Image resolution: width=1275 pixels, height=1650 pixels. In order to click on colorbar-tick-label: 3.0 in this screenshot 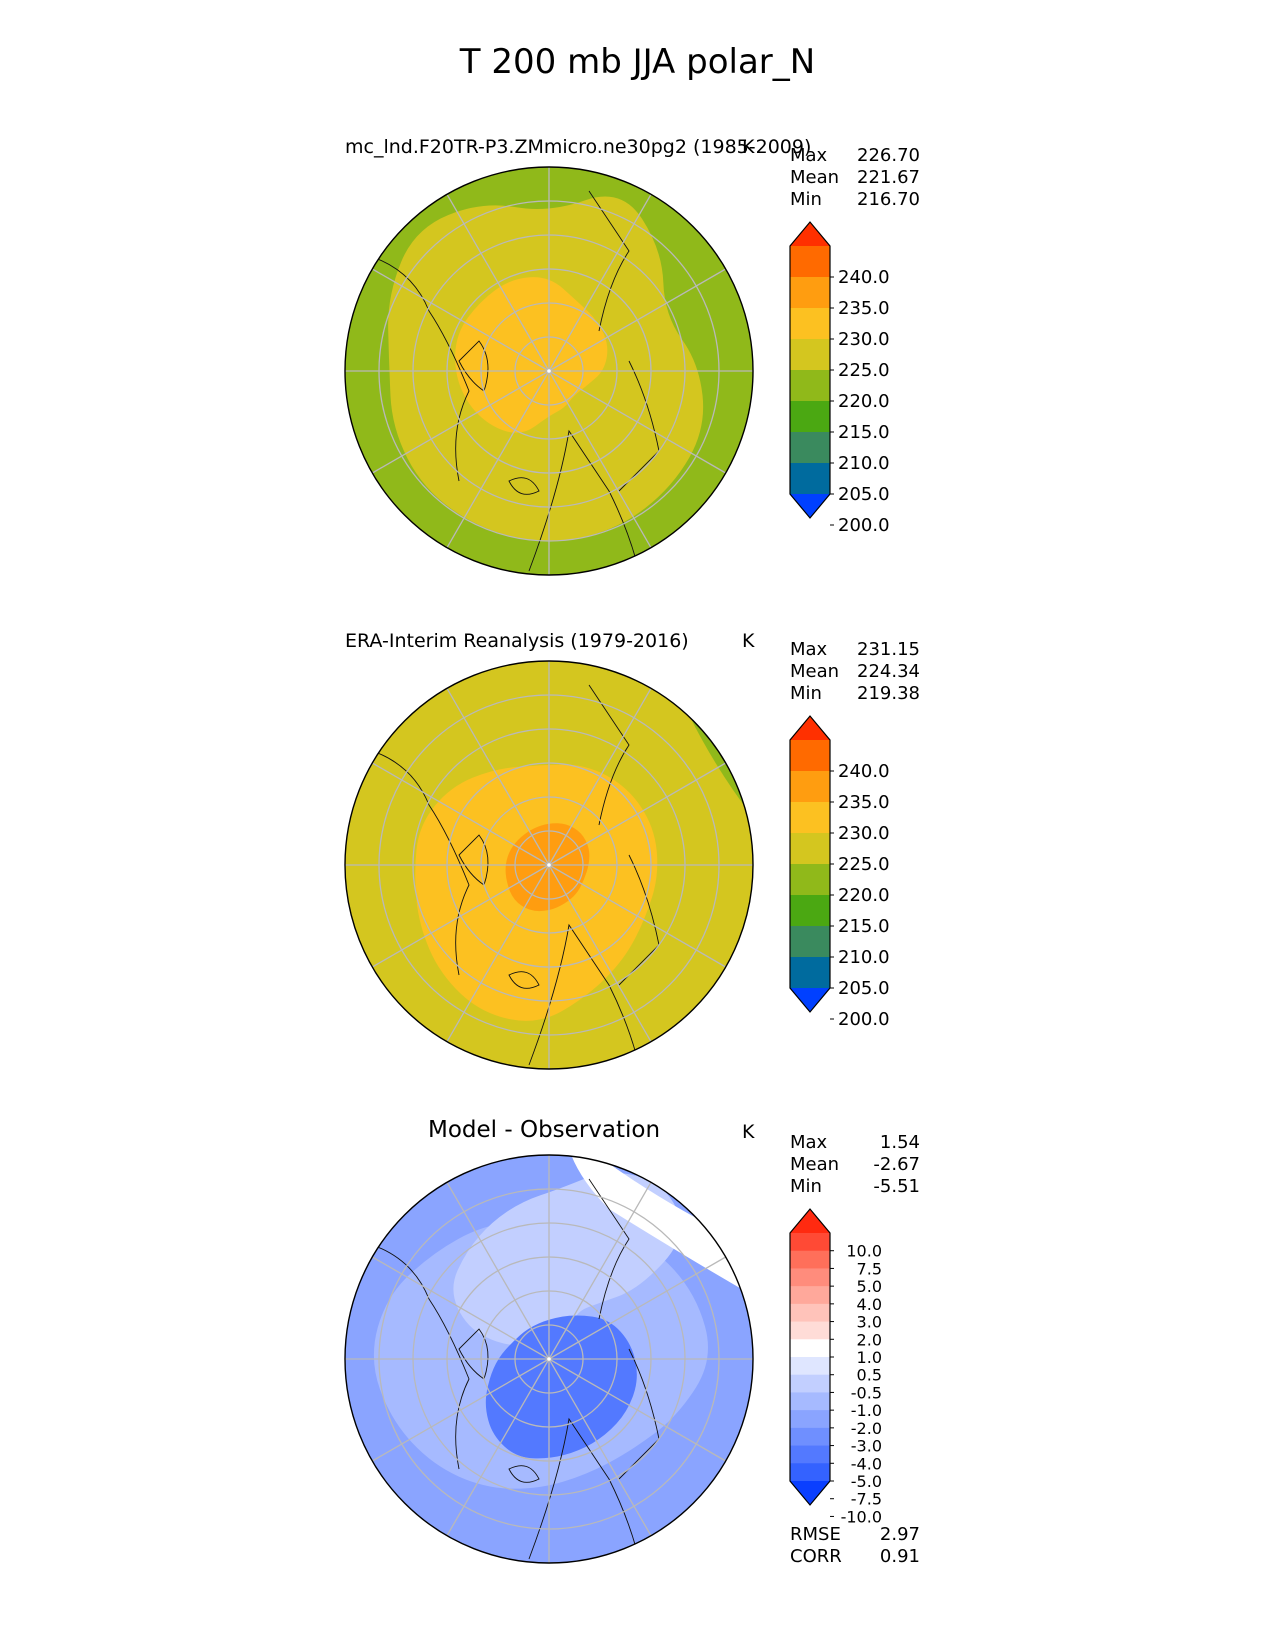, I will do `click(869, 1322)`.